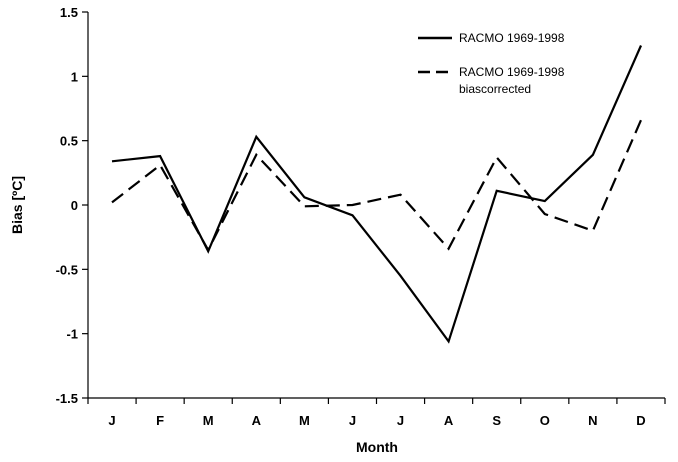 This screenshot has width=678, height=462. Describe the element at coordinates (377, 447) in the screenshot. I see `x-axis-title: Month` at that location.